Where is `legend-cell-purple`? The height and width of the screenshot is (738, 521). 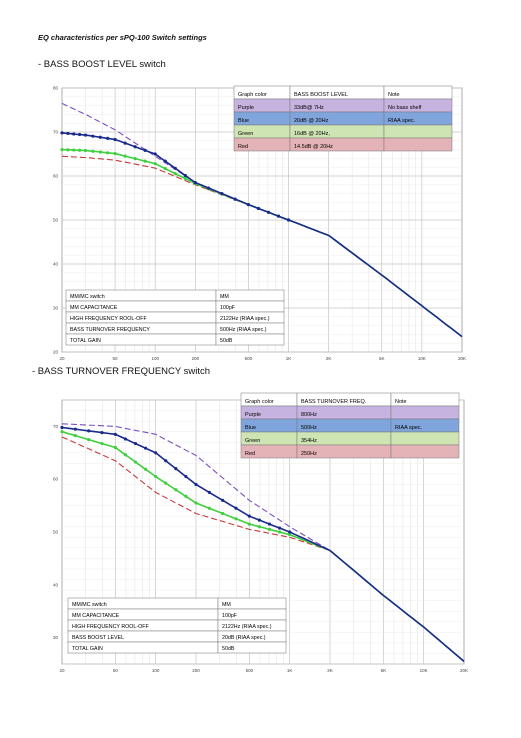 legend-cell-purple is located at coordinates (425, 412).